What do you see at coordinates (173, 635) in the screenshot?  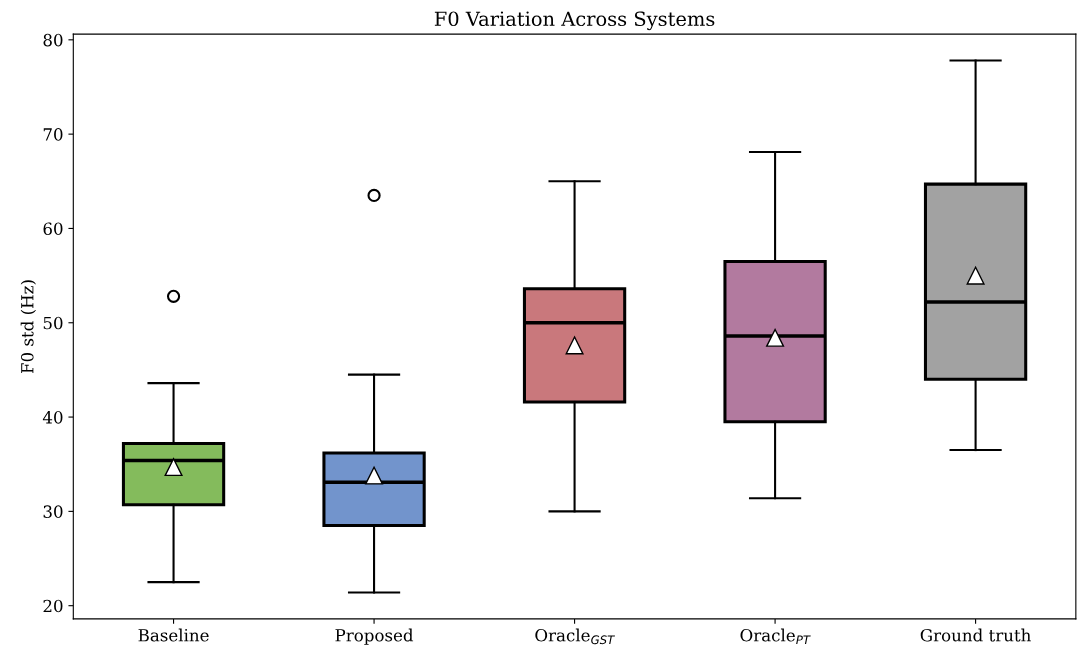 I see `x-tick-label: Baseline` at bounding box center [173, 635].